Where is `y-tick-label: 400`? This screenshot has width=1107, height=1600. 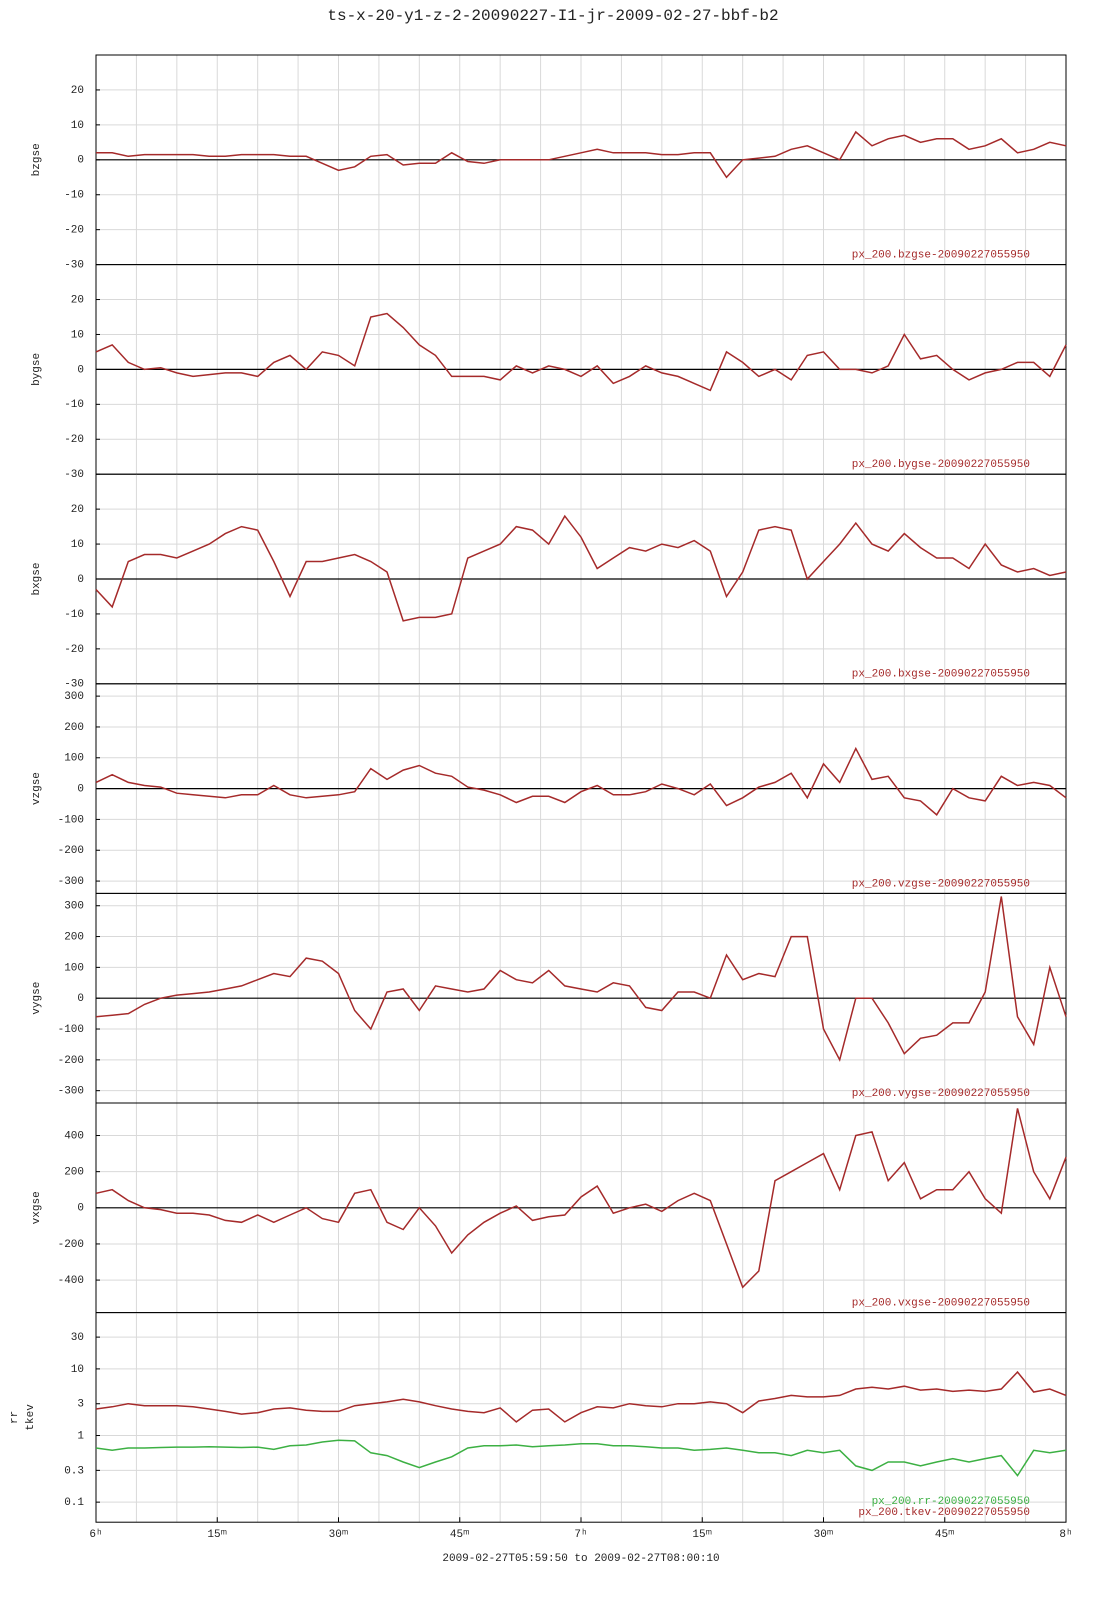 y-tick-label: 400 is located at coordinates (74, 1136).